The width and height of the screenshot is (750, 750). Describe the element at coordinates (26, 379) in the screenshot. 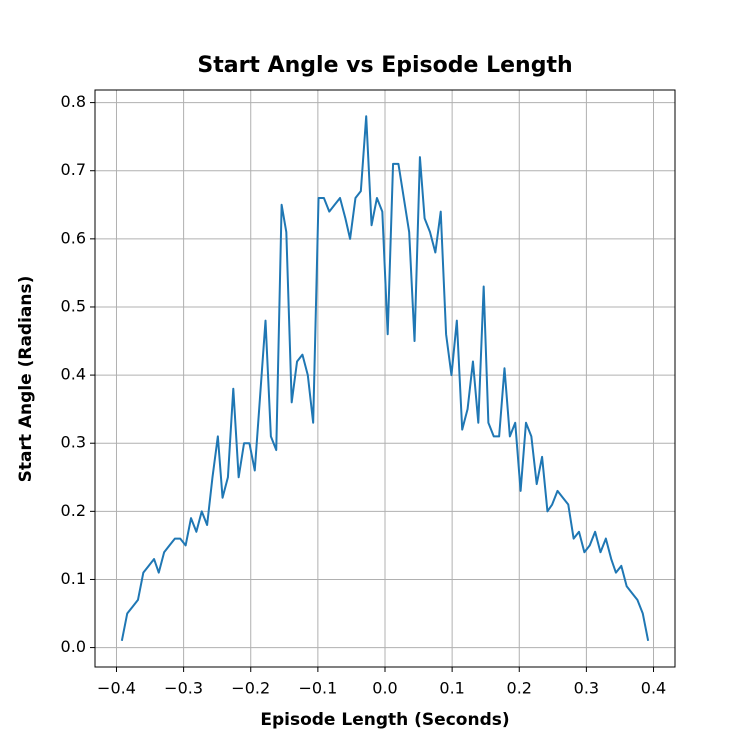

I see `y-axis-label: Start Angle (Radians)` at that location.